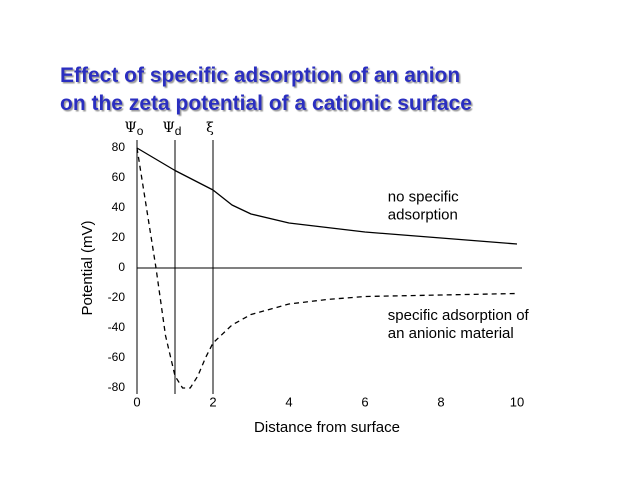 Image resolution: width=638 pixels, height=493 pixels. Describe the element at coordinates (140, 131) in the screenshot. I see `plane-subscript: o` at that location.